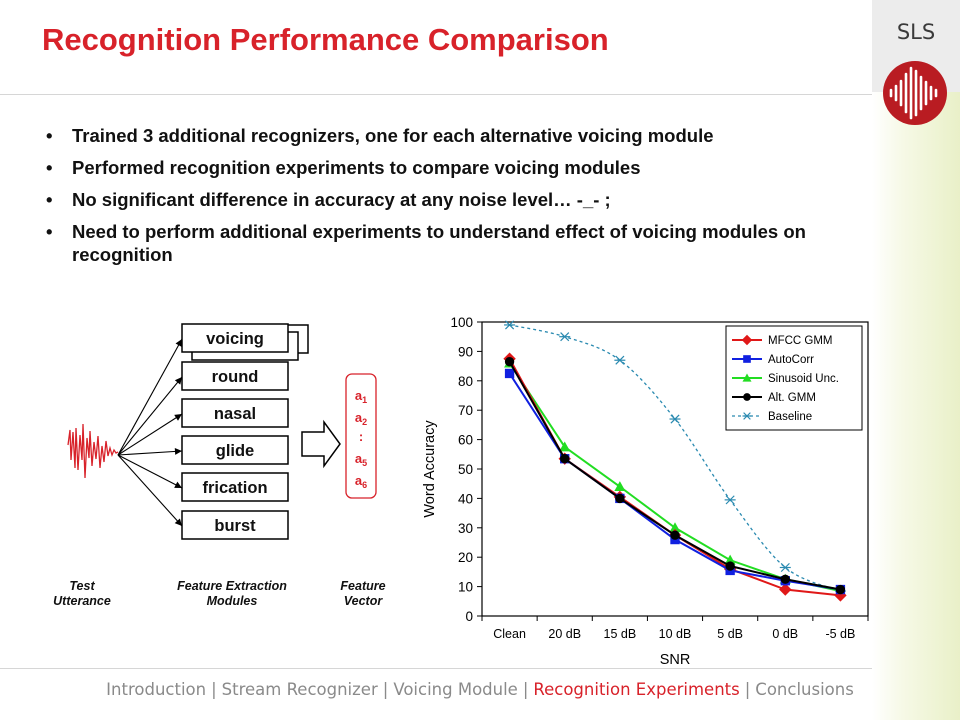 The height and width of the screenshot is (720, 960). What do you see at coordinates (455, 689) in the screenshot?
I see `nav-item-voicing-module: Voicing Module` at bounding box center [455, 689].